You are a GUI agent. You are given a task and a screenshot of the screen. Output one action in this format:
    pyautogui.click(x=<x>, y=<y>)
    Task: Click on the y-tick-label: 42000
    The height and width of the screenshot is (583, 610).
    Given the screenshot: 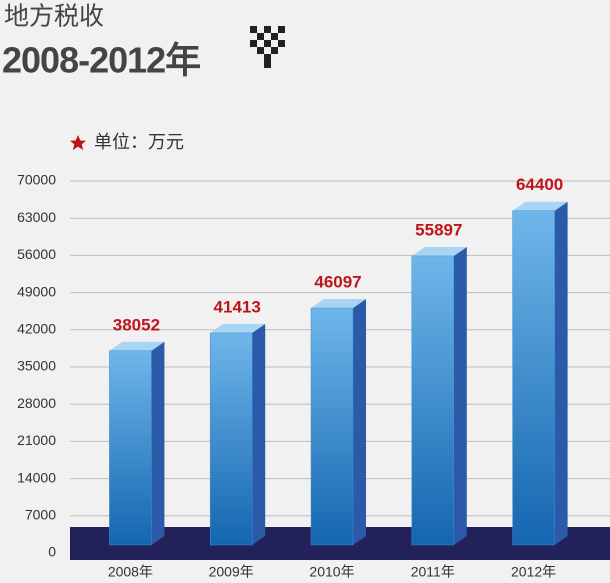 What is the action you would take?
    pyautogui.click(x=36, y=329)
    